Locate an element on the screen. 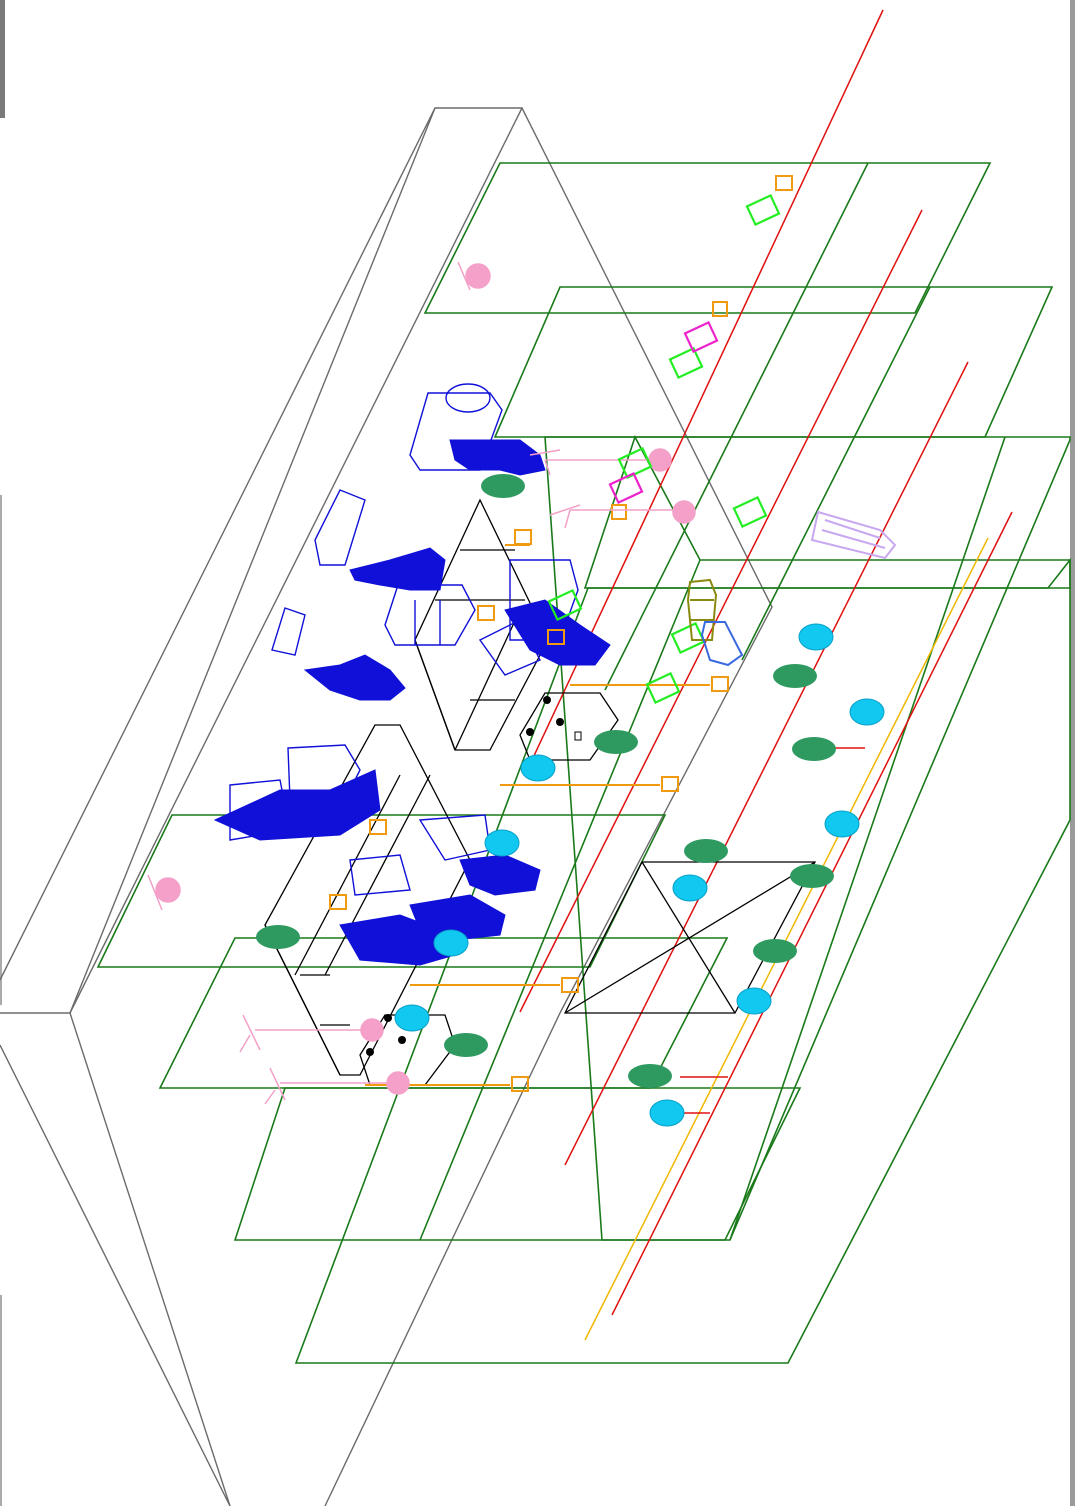 The image size is (1077, 1506). olive-shelf is located at coordinates (702, 609).